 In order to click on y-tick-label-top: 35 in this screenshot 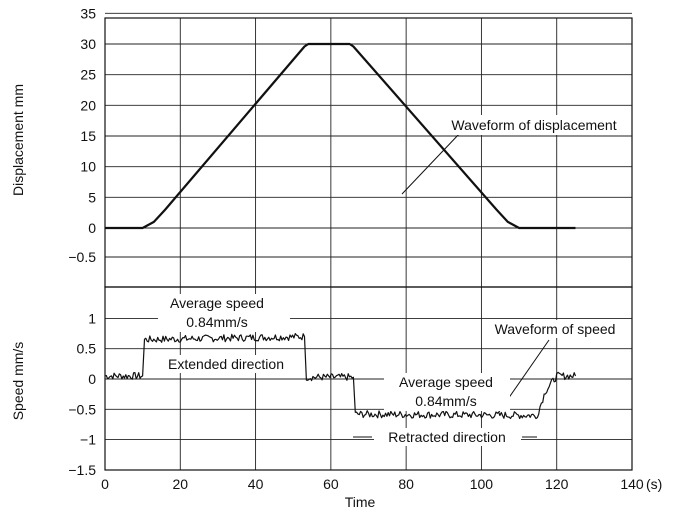, I will do `click(88, 13)`.